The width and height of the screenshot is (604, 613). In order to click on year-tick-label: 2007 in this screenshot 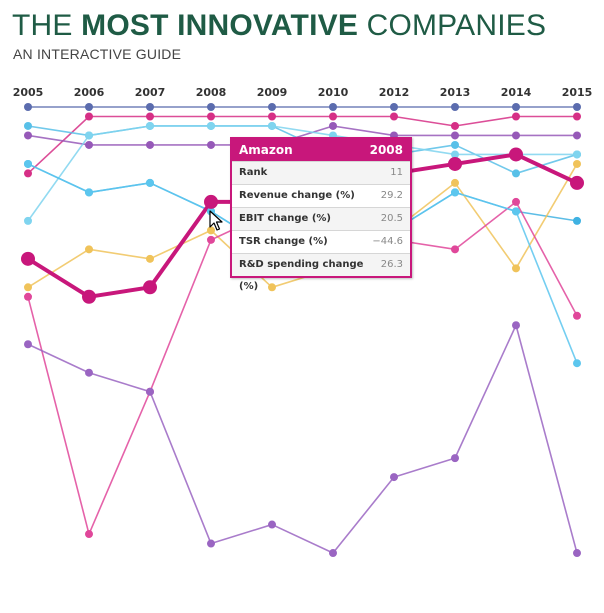, I will do `click(150, 92)`.